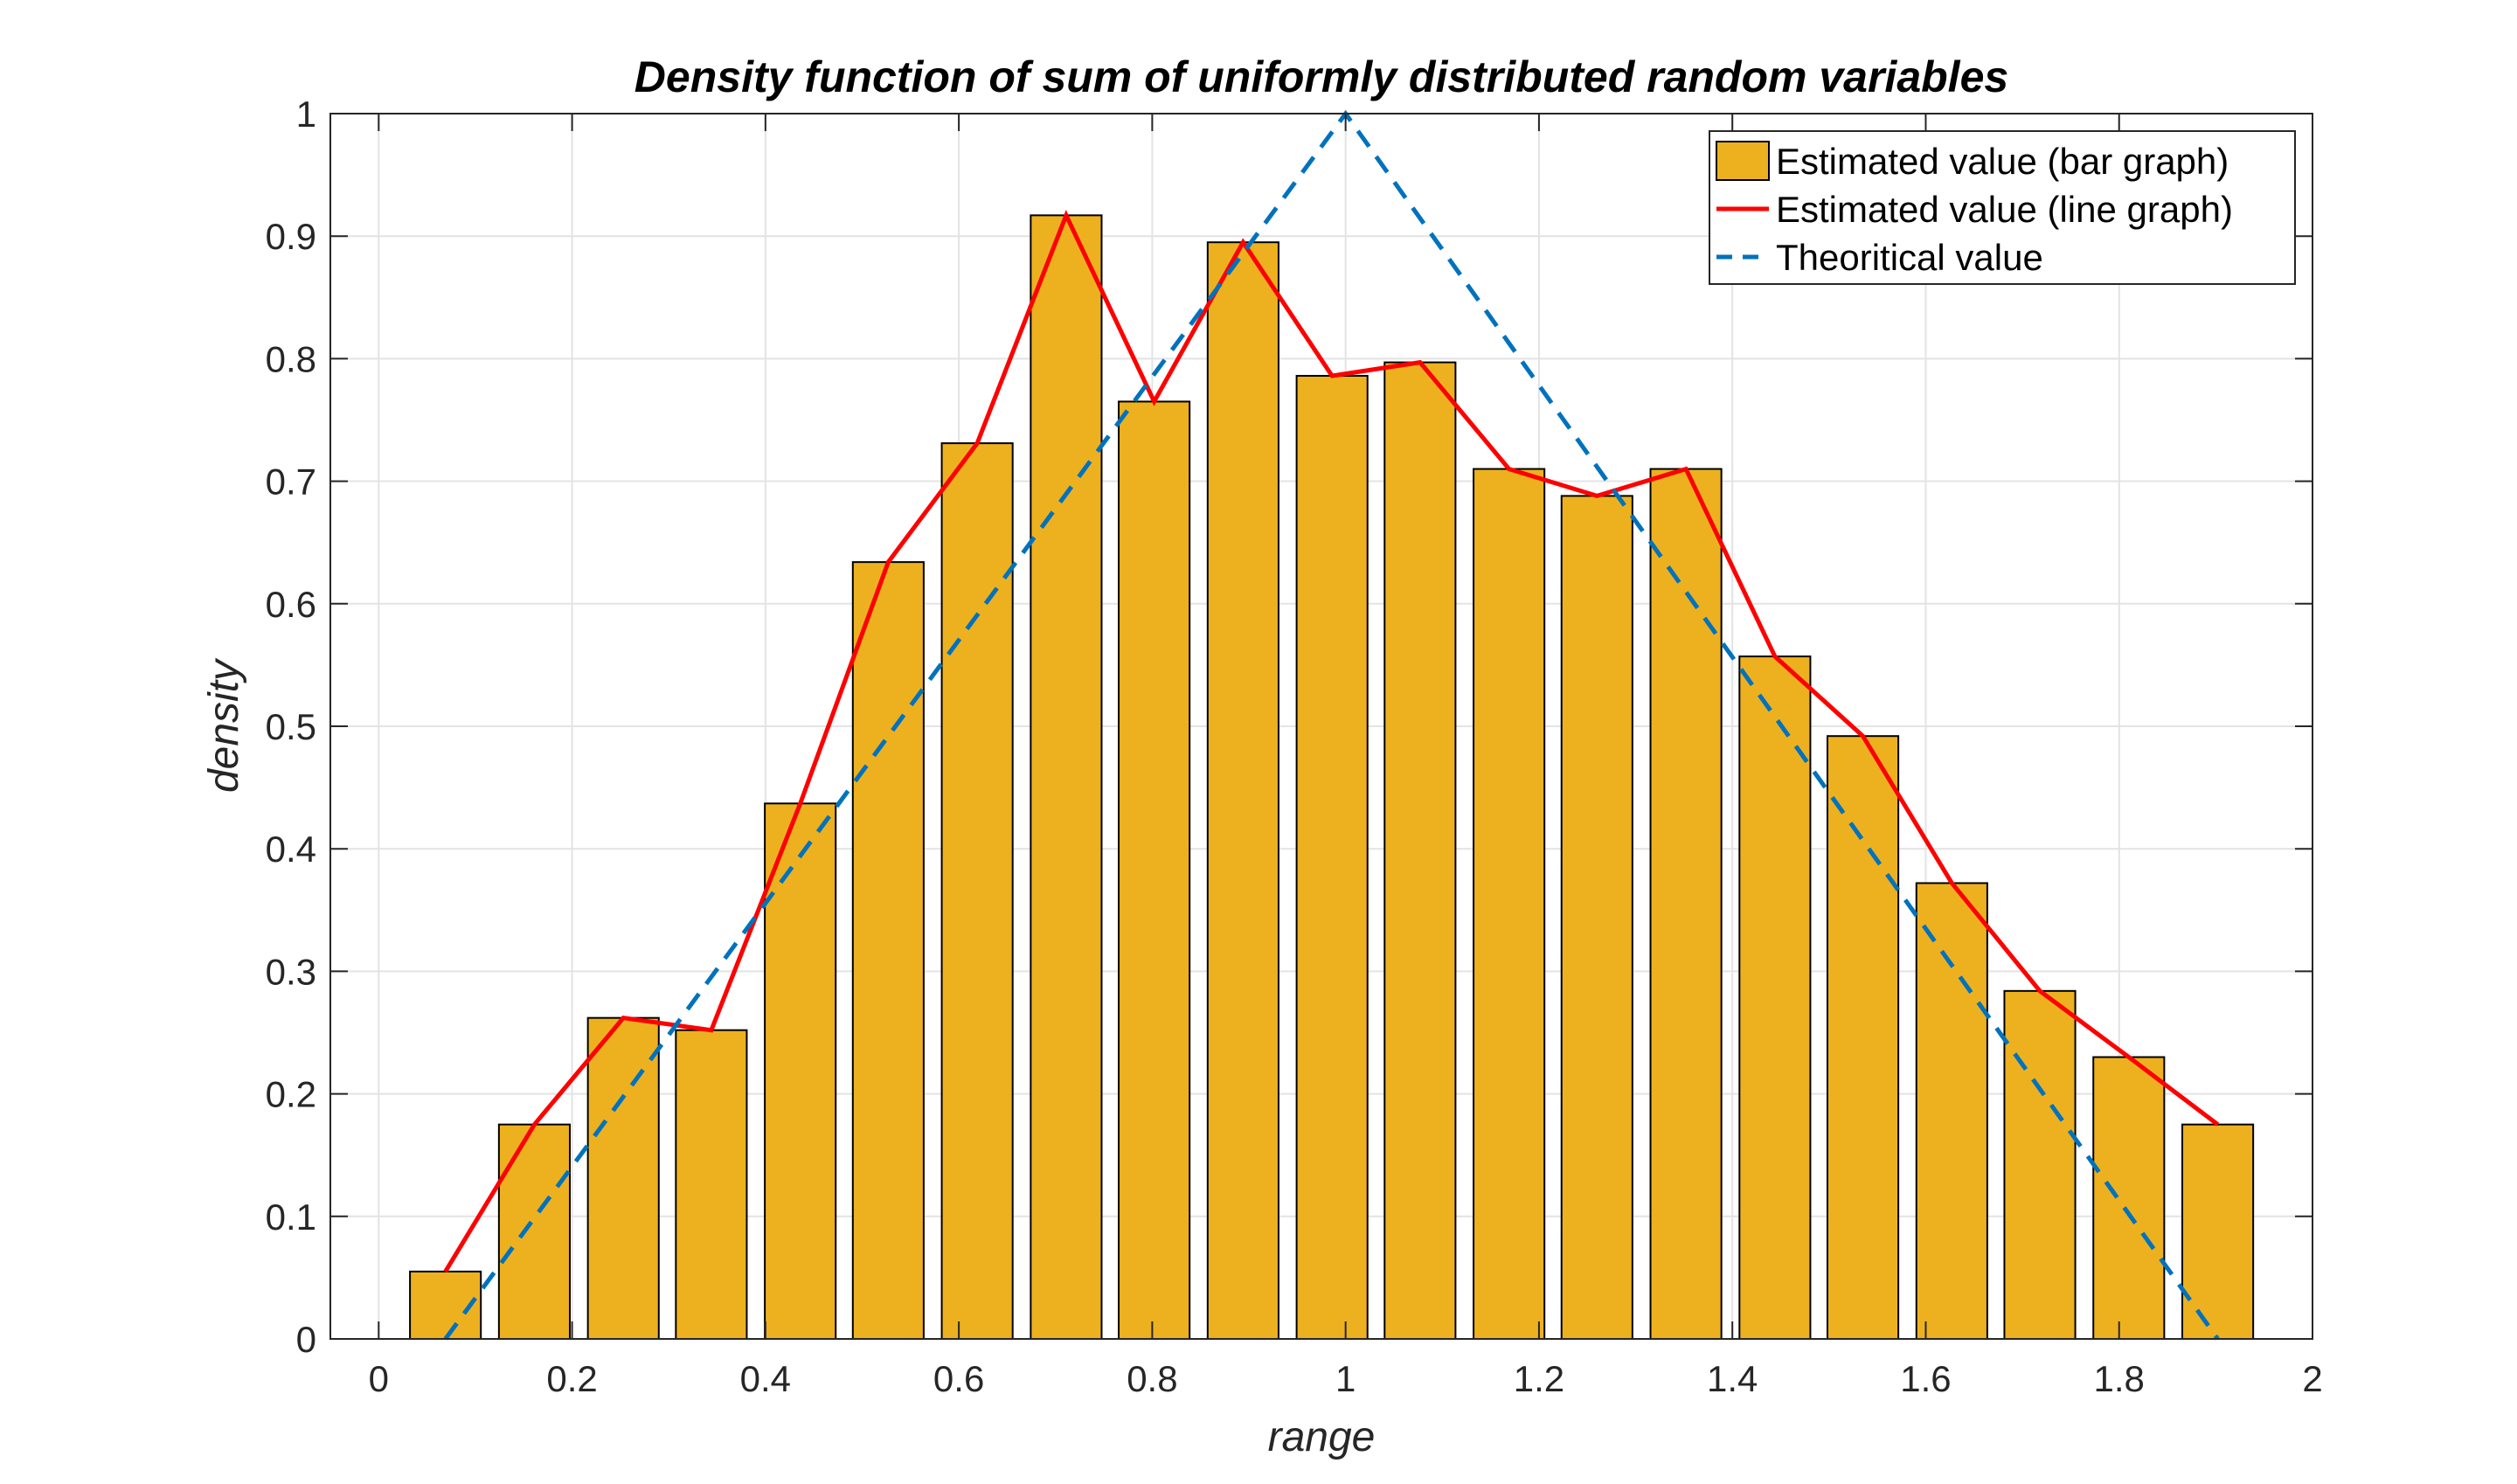 The height and width of the screenshot is (1484, 2517). I want to click on y-tick-label: 0, so click(306, 1339).